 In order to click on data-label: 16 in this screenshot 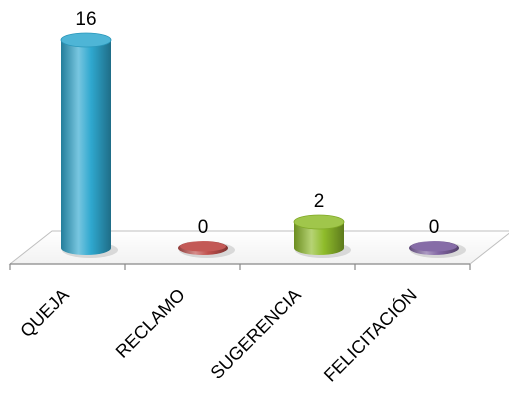, I will do `click(85, 19)`.